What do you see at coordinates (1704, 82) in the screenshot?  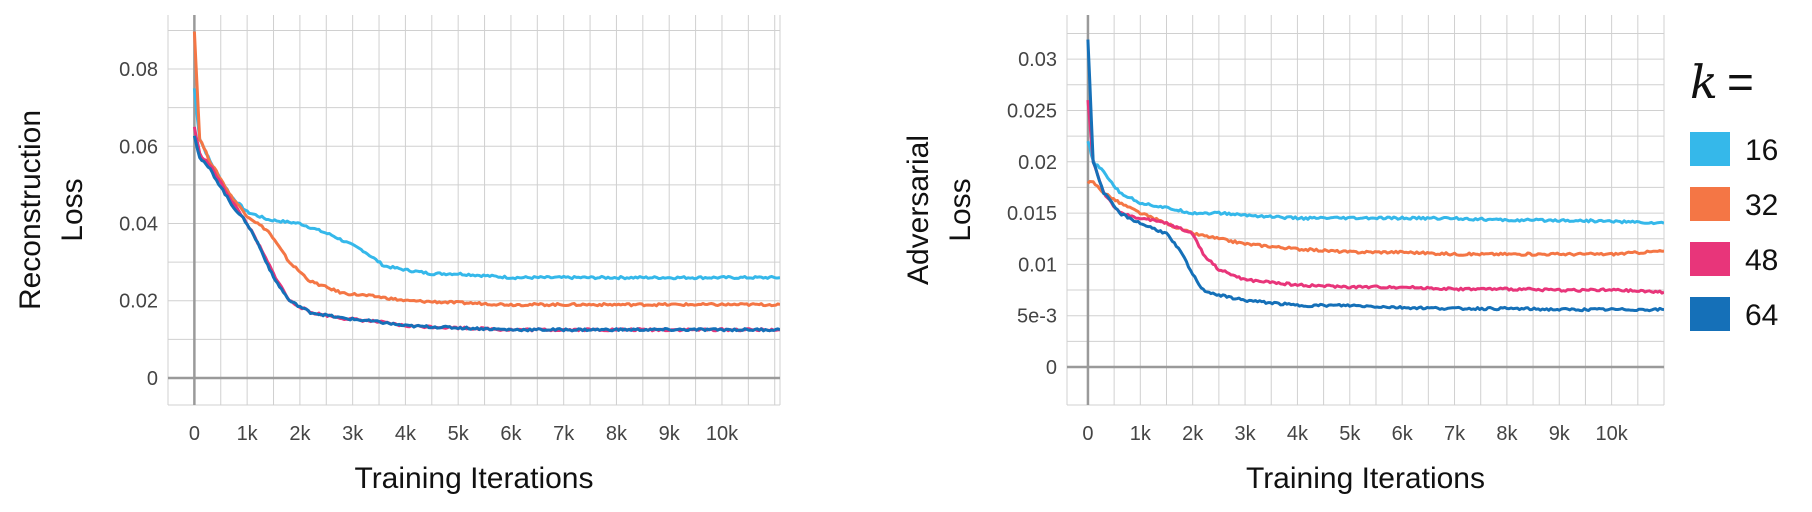 I see `legend-title-variable: k` at bounding box center [1704, 82].